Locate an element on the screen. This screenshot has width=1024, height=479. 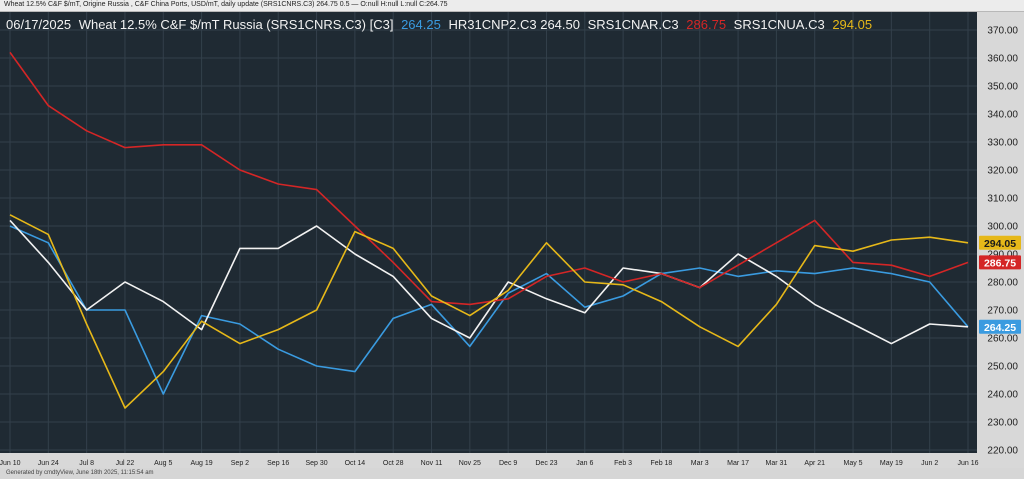
legend-item: HR31CNP2.C3 264.50 is located at coordinates (514, 24).